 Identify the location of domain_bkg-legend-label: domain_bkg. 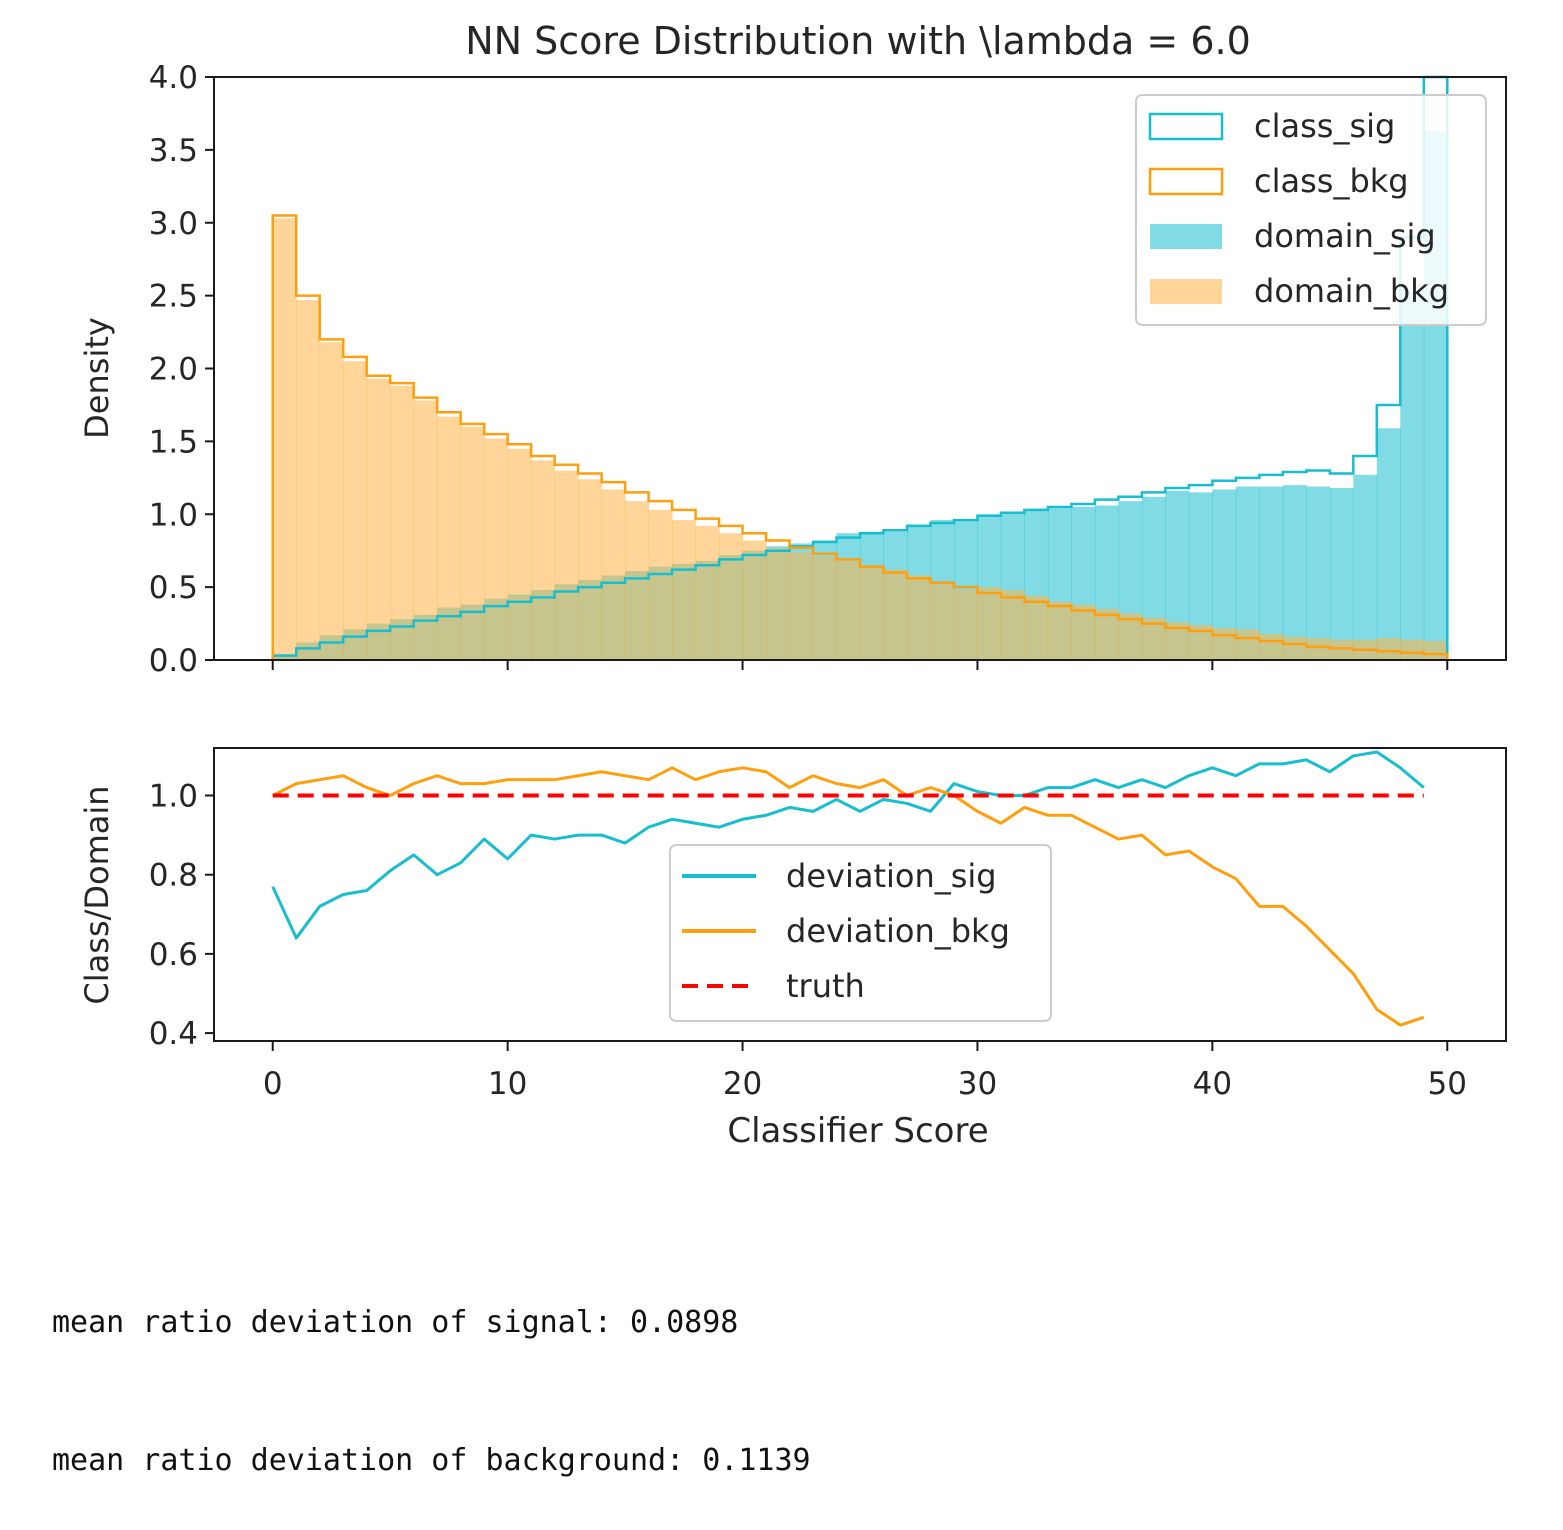
(1351, 291).